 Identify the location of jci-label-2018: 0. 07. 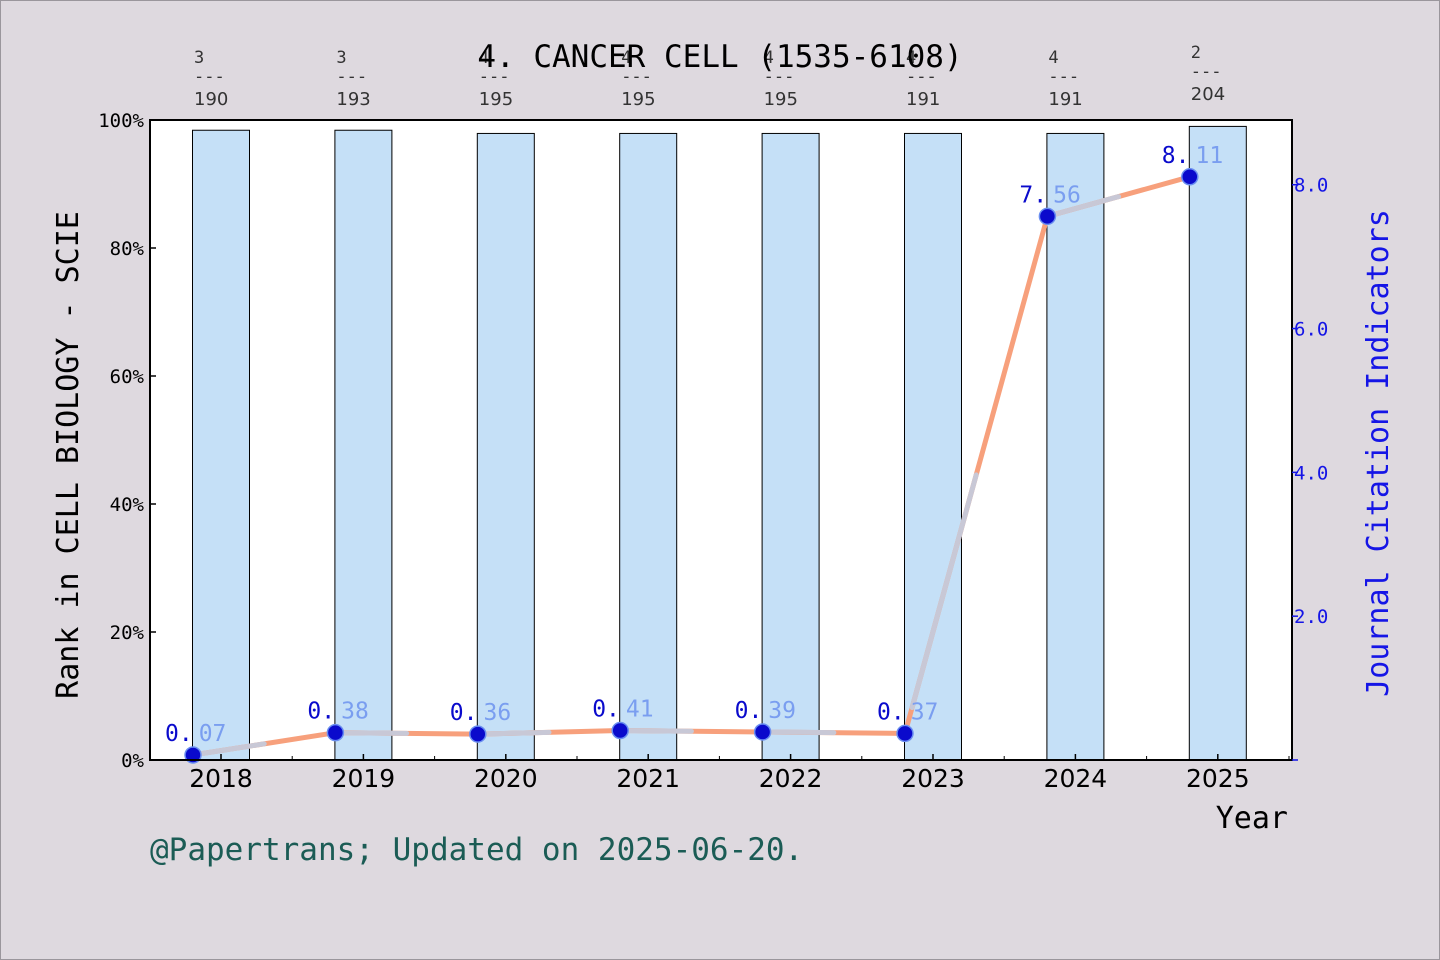
(195, 734).